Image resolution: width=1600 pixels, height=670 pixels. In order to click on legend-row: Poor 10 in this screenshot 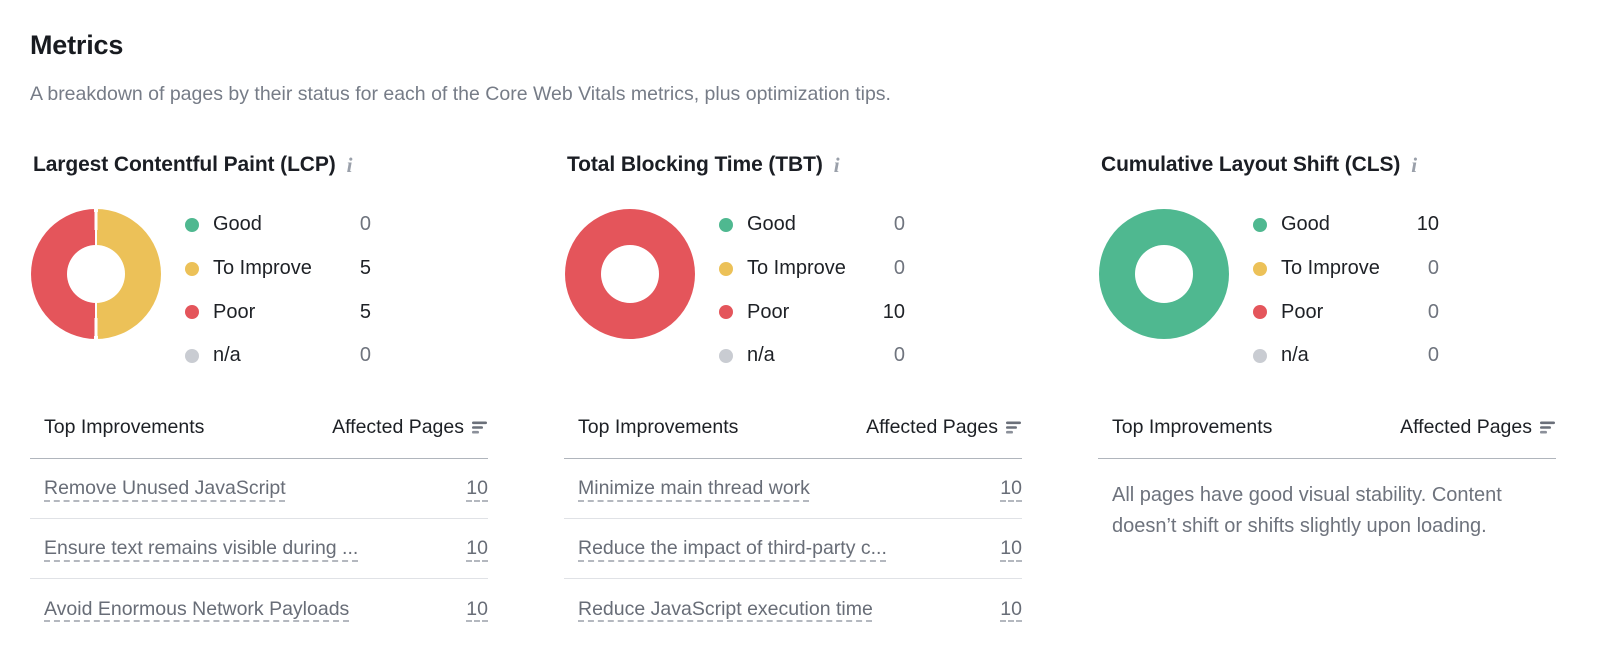, I will do `click(812, 312)`.